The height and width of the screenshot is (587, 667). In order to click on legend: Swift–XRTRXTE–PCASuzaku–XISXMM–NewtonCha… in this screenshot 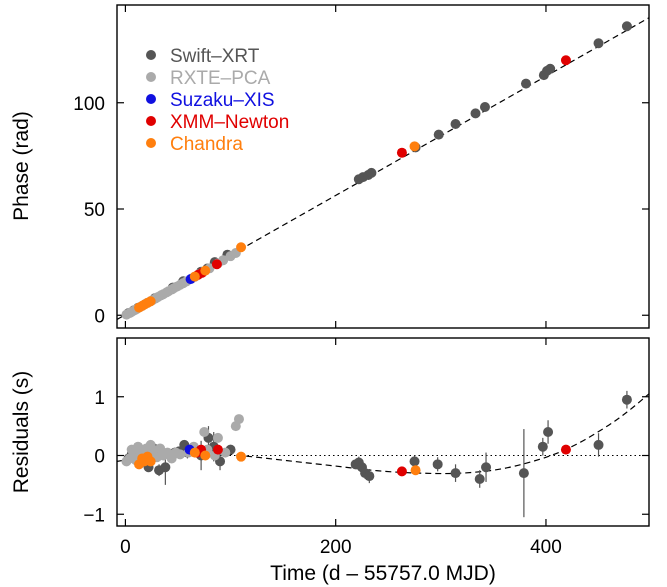, I will do `click(217, 100)`.